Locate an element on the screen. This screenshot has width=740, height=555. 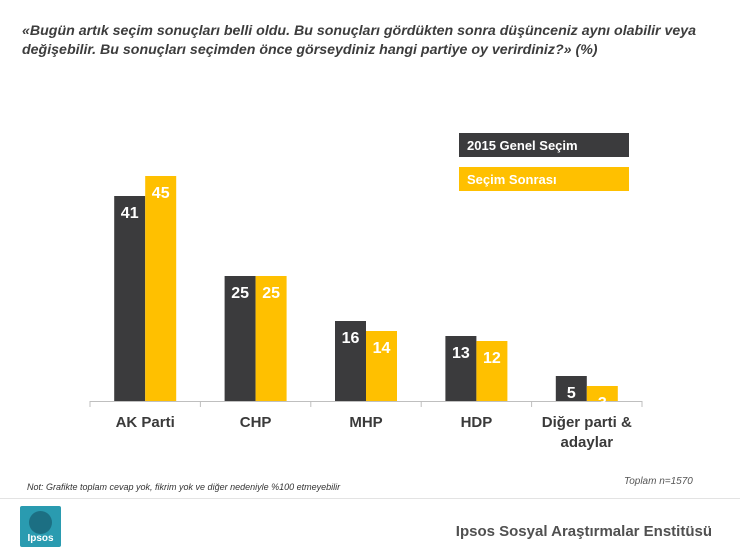
bar-value-label: 12 is located at coordinates (492, 358).